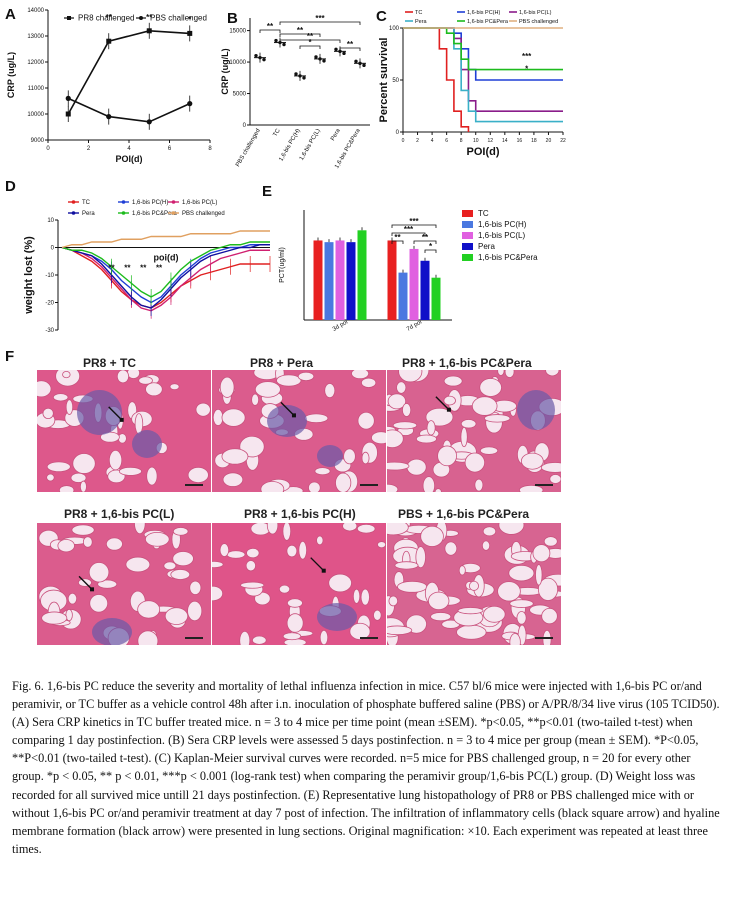  Describe the element at coordinates (282, 265) in the screenshot. I see `y-axis-label: PCT(ug/ml)` at that location.